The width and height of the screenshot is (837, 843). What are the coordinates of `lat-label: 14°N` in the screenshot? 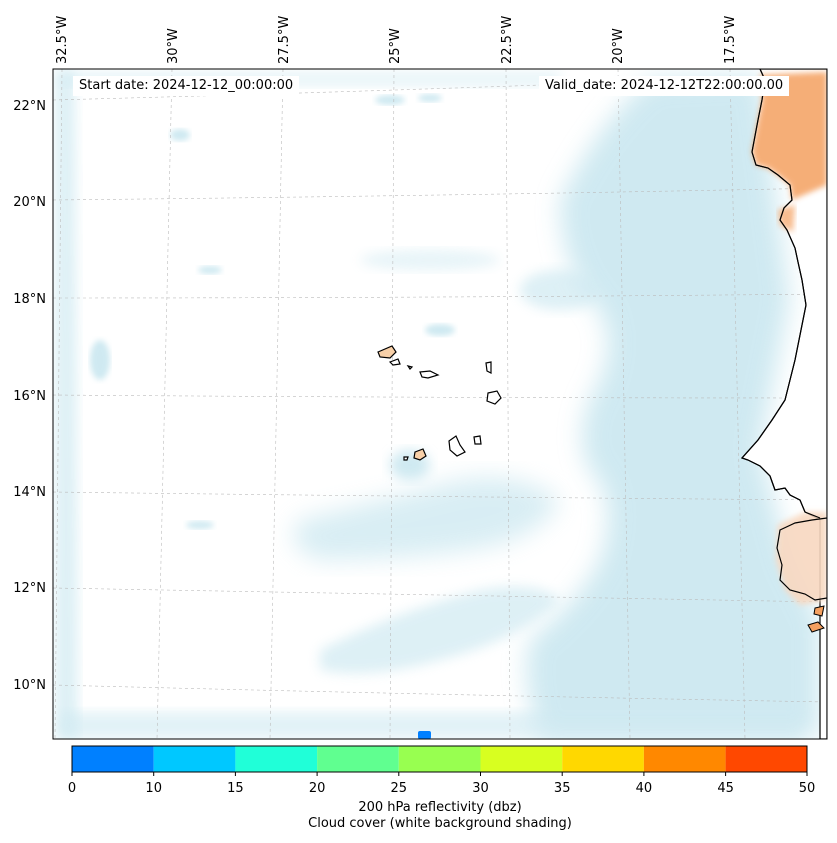 It's located at (29, 492).